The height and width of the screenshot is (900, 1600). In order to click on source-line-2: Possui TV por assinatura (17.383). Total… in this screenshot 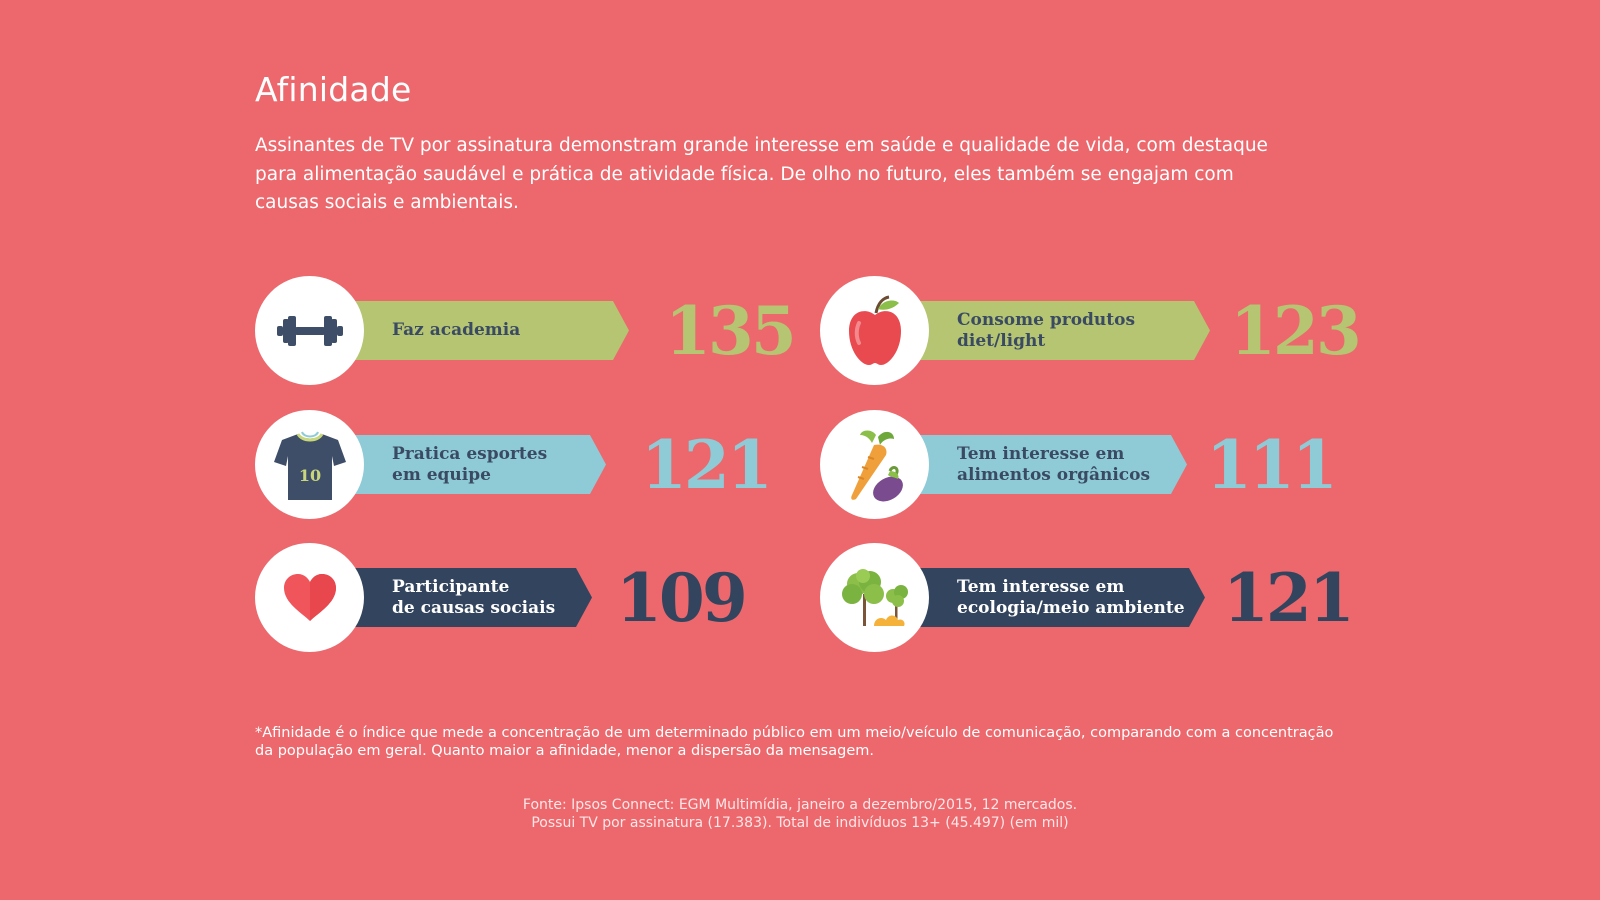, I will do `click(800, 822)`.